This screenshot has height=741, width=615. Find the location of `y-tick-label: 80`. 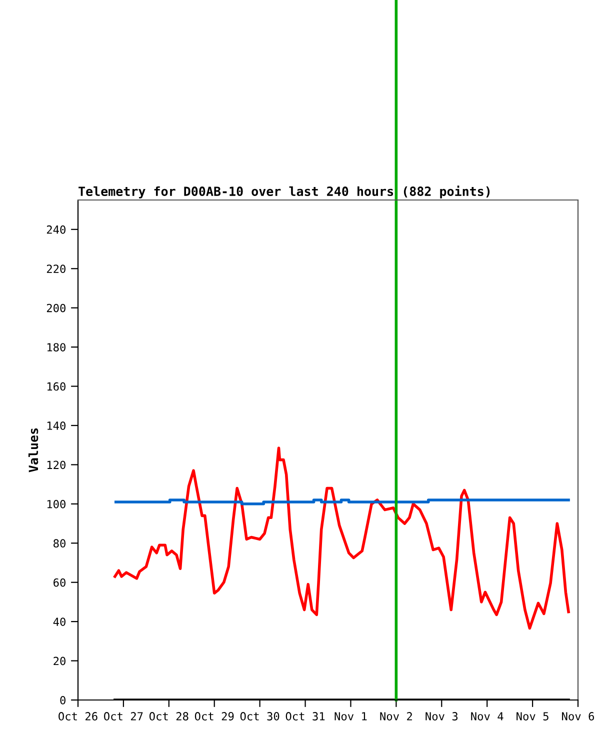

y-tick-label: 80 is located at coordinates (60, 543).